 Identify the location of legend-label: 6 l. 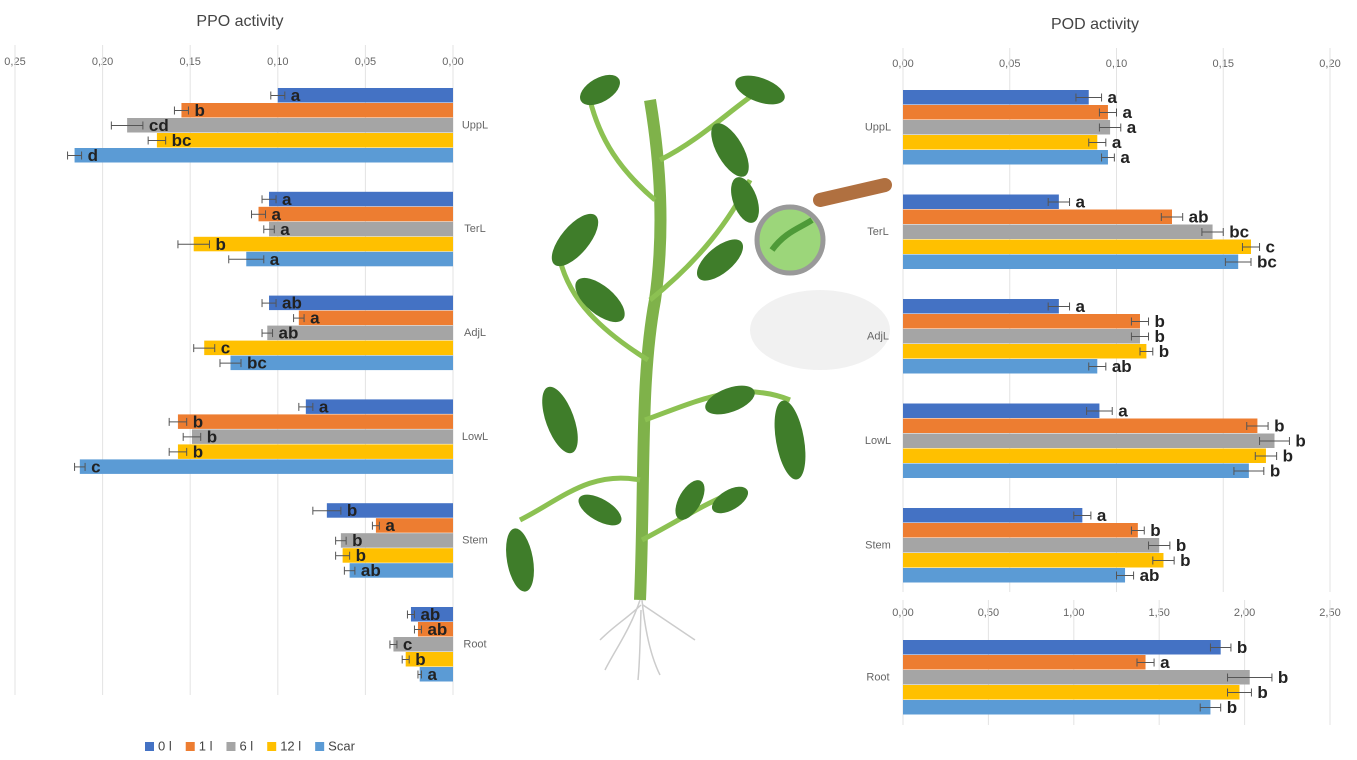
(246, 745).